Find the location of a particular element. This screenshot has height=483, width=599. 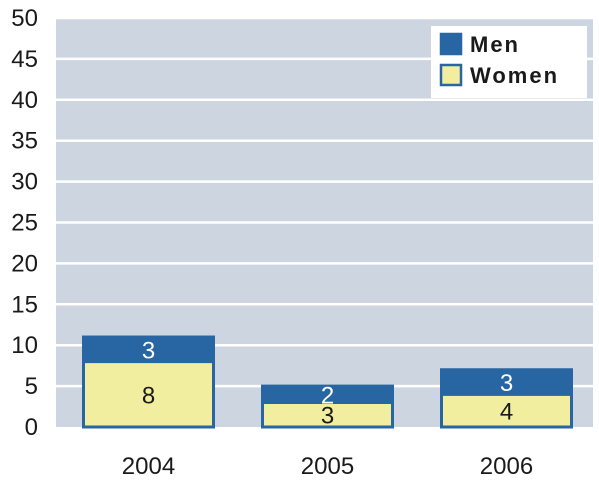

legend-label-men: Men is located at coordinates (495, 44).